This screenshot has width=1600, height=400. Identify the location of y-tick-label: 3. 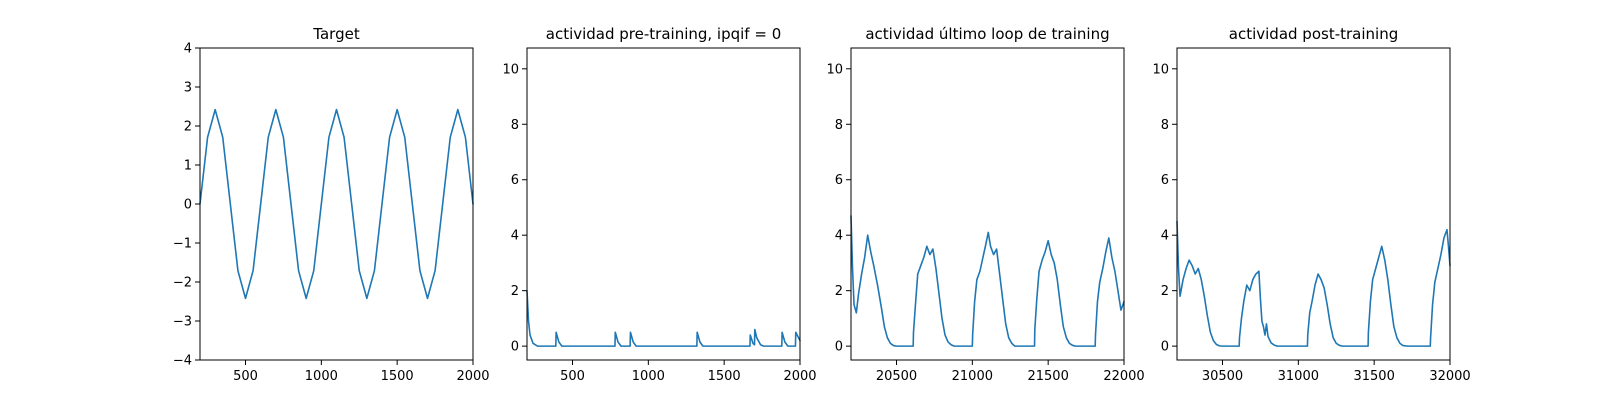
(188, 88).